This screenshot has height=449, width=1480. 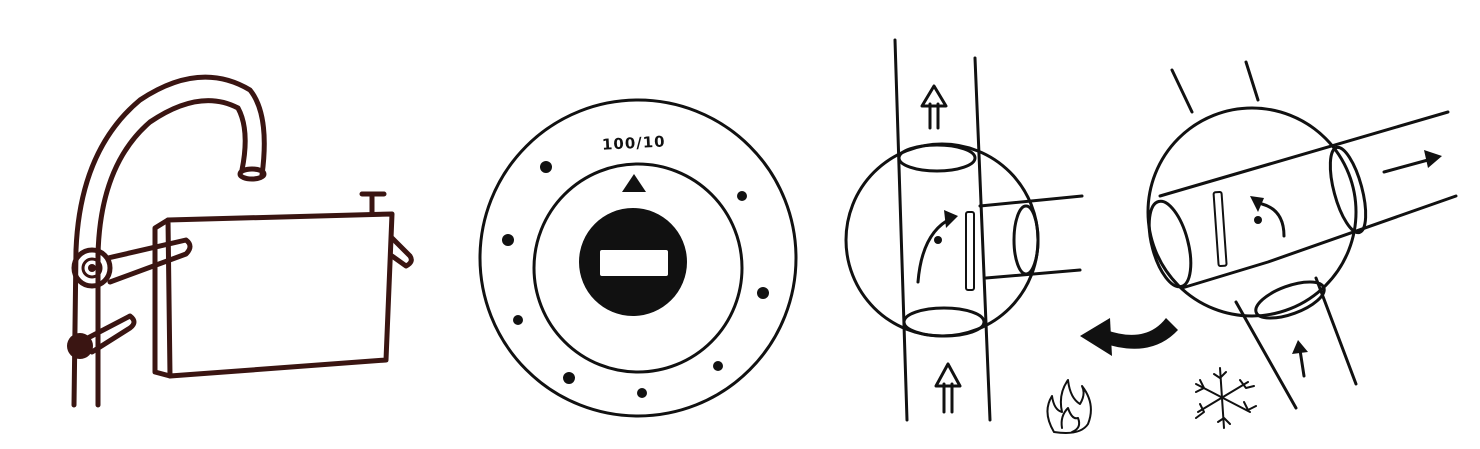 What do you see at coordinates (1319, 242) in the screenshot?
I see `valve2-horizontal-pipe-bottom` at bounding box center [1319, 242].